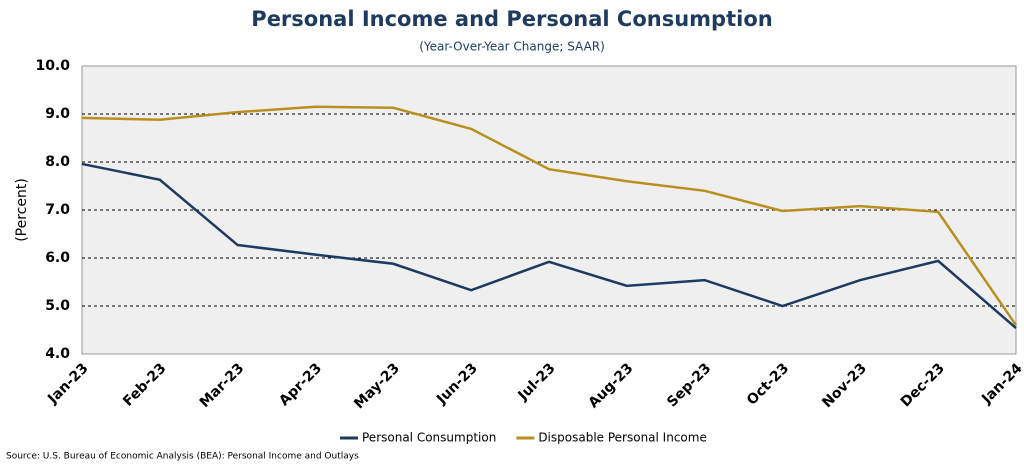 The width and height of the screenshot is (1024, 465). I want to click on chart-title: Personal Income and Personal Consumption, so click(511, 19).